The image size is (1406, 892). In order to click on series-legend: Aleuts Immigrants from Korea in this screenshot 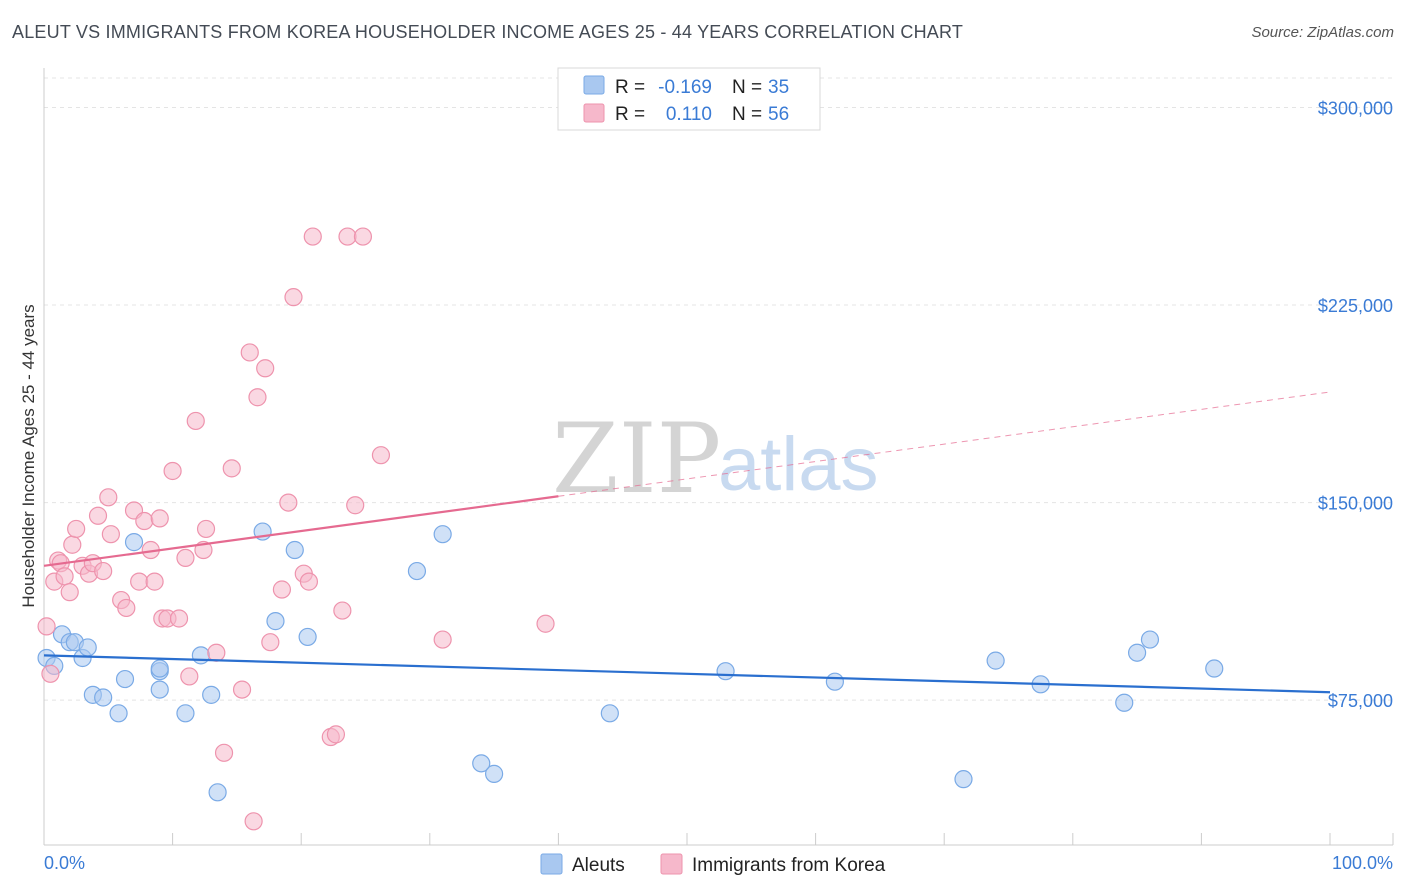, I will do `click(713, 864)`.